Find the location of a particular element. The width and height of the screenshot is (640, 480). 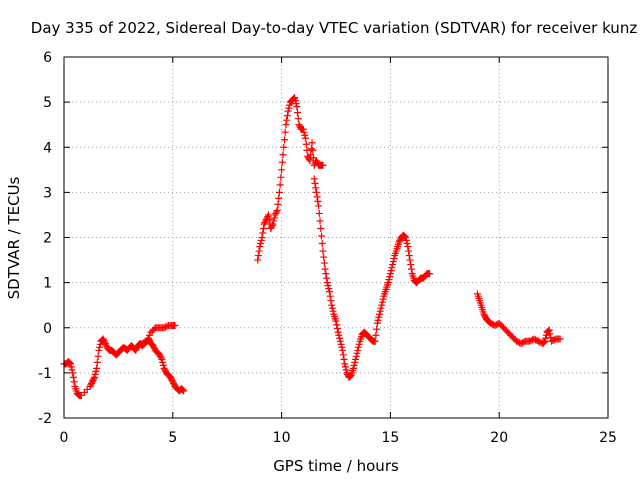

y-tick-label: -1 is located at coordinates (45, 374).